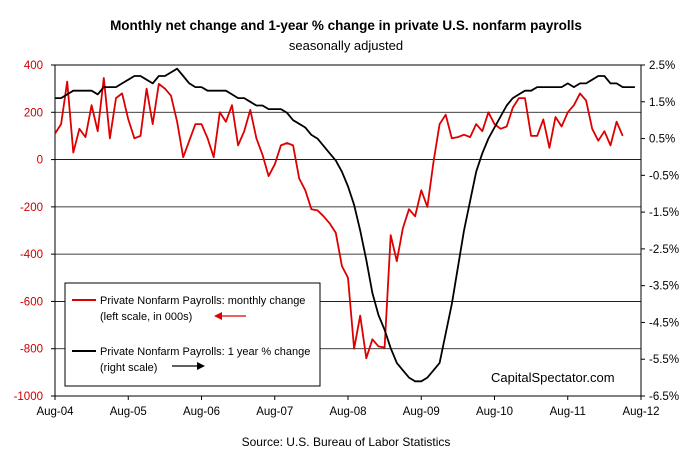  I want to click on right-tick-label: -5.5%, so click(664, 360).